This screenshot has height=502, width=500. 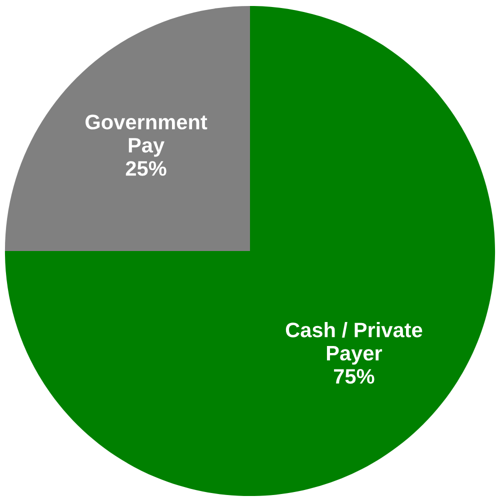 I want to click on data-label: 75%, so click(x=354, y=376).